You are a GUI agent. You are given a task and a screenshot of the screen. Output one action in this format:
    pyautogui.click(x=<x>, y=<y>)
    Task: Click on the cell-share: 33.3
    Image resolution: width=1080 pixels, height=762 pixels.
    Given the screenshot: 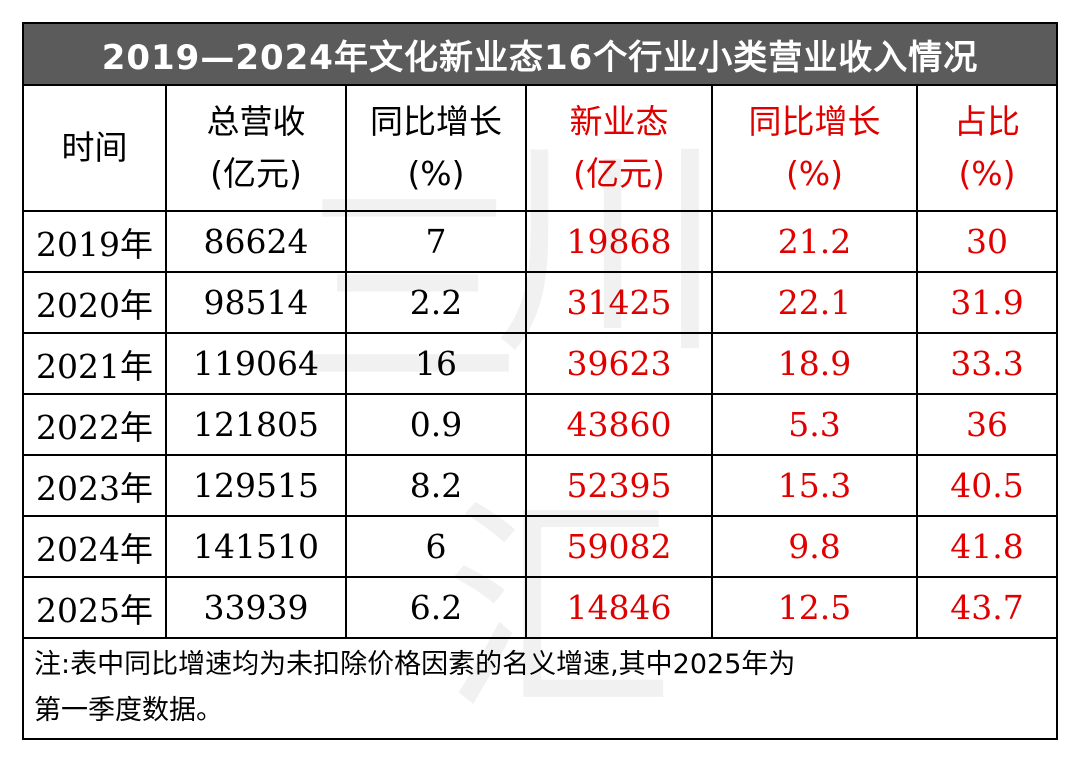 What is the action you would take?
    pyautogui.click(x=986, y=363)
    